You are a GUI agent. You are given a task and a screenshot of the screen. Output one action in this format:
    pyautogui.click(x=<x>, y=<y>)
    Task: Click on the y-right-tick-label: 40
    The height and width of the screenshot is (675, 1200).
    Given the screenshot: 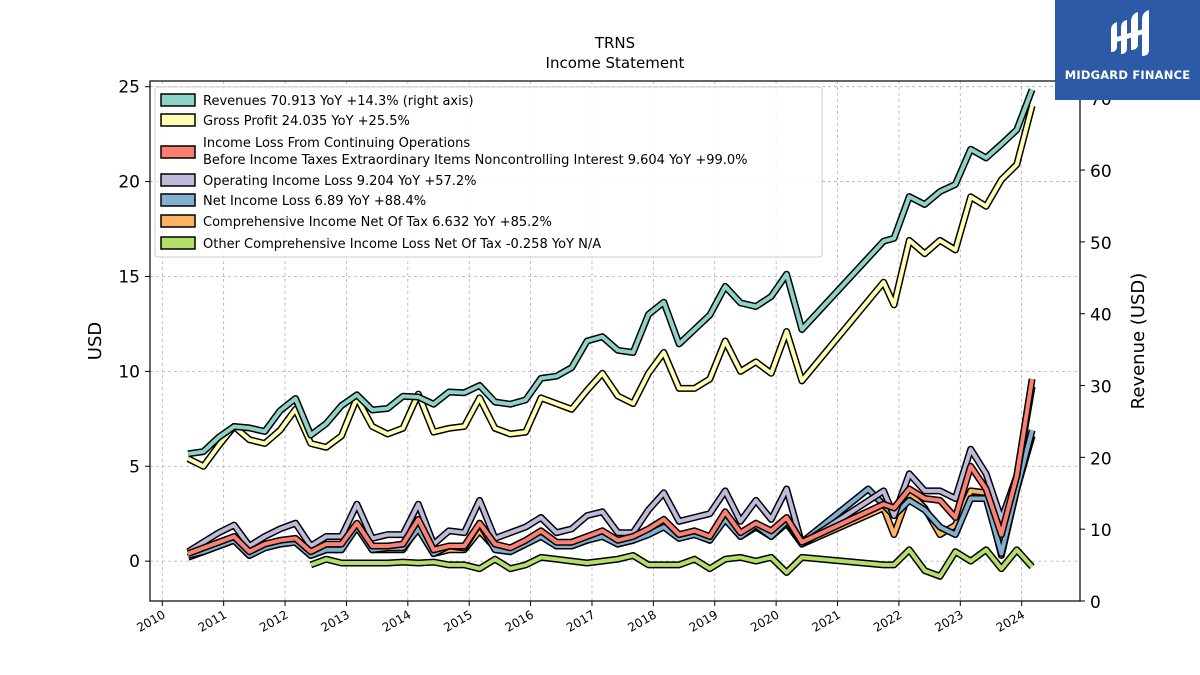 What is the action you would take?
    pyautogui.click(x=1101, y=316)
    